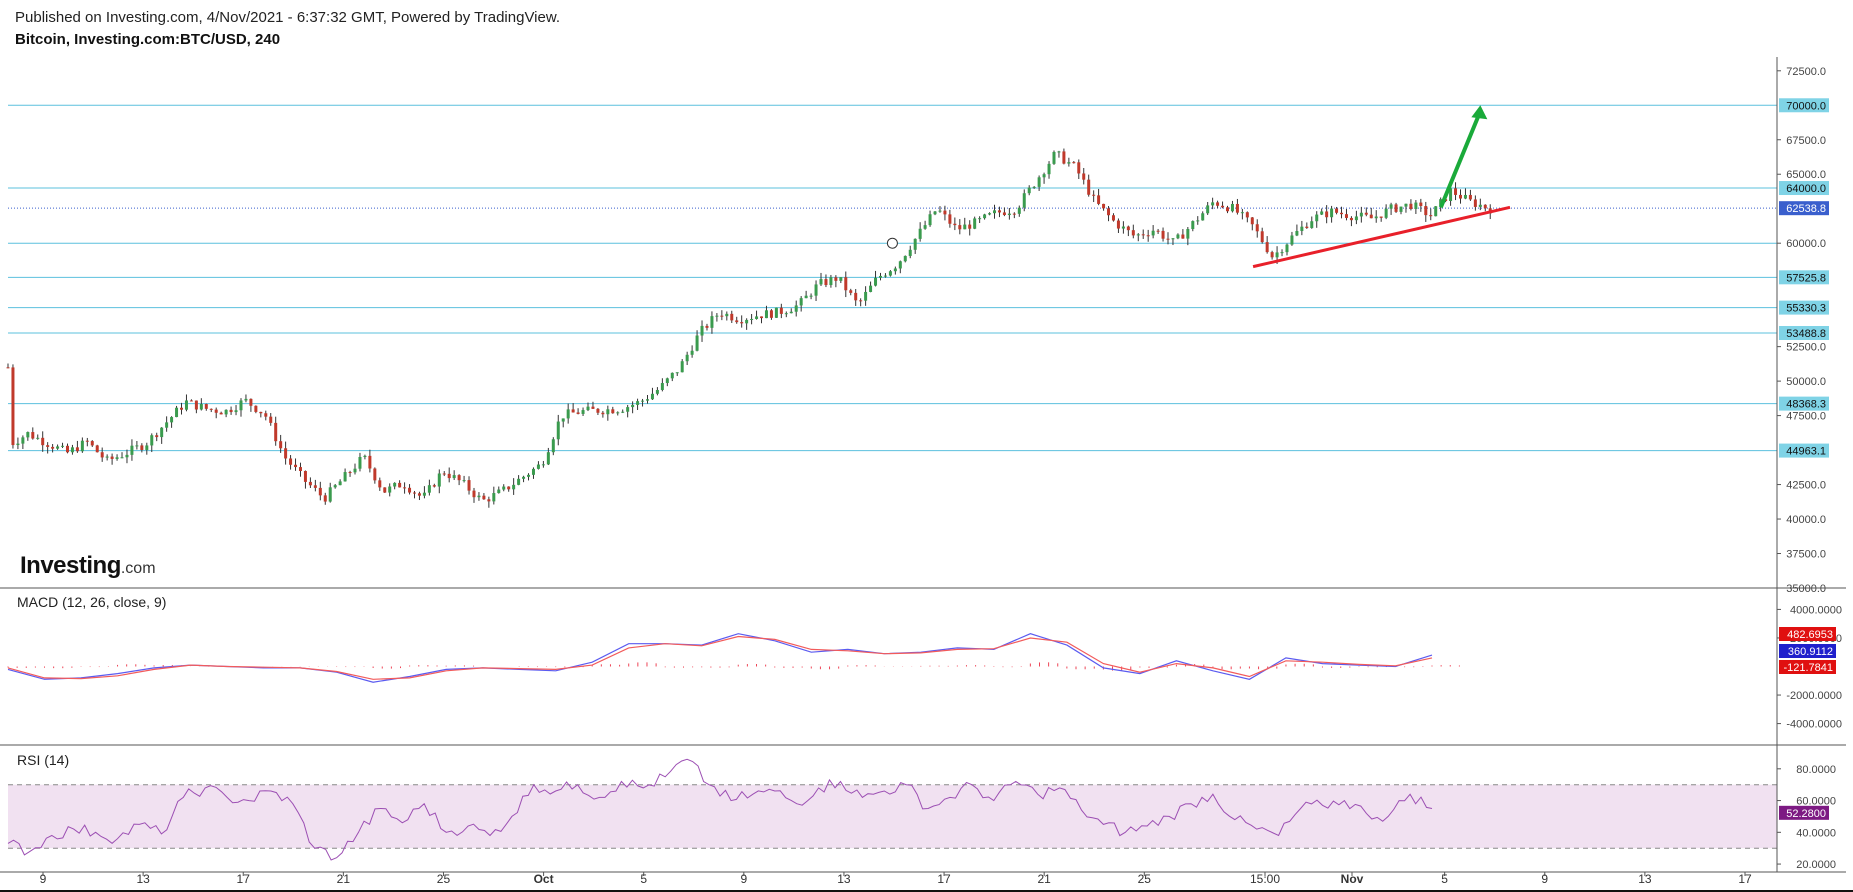  I want to click on last-price-tag, so click(1804, 208).